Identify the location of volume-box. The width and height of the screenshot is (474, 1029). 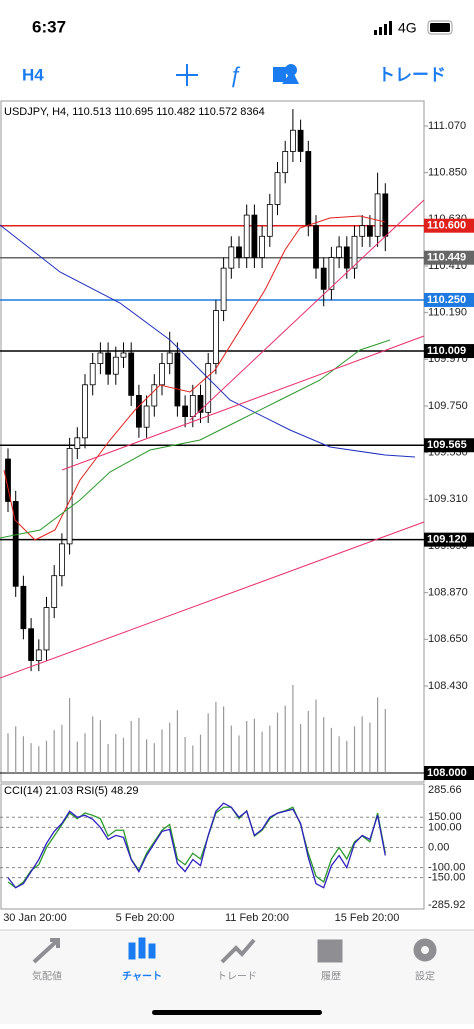
(449, 773).